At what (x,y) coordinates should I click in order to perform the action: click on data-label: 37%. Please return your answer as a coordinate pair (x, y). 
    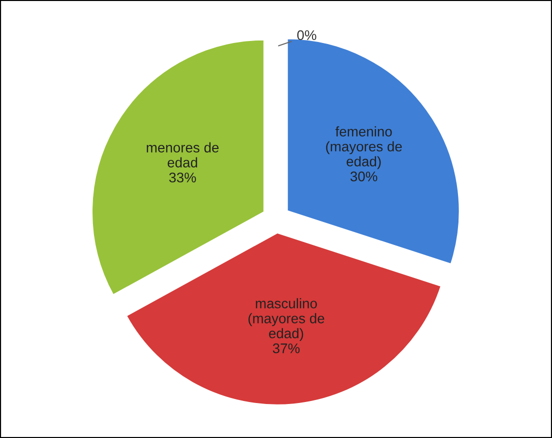
    Looking at the image, I should click on (286, 348).